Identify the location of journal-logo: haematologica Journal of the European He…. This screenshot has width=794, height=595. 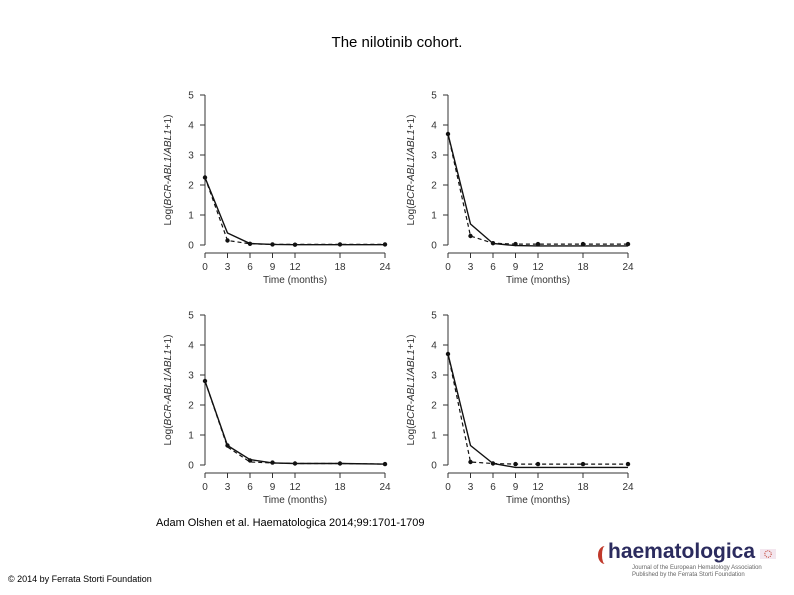
(693, 560).